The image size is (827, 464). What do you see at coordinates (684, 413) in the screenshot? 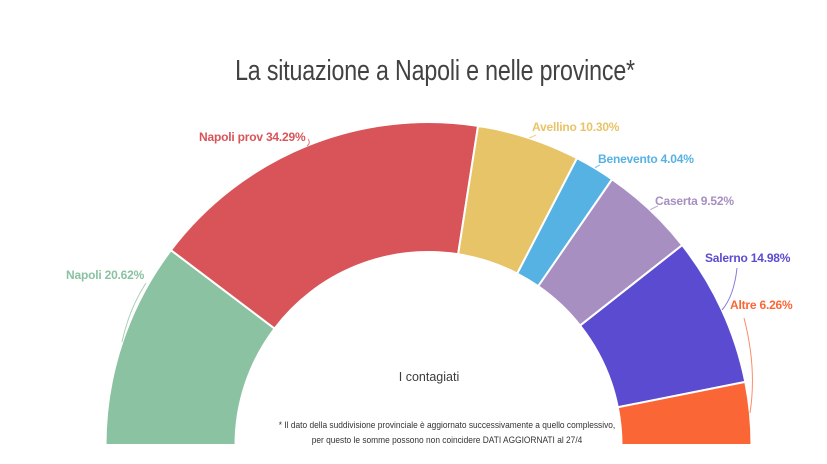
I see `slice-altre` at bounding box center [684, 413].